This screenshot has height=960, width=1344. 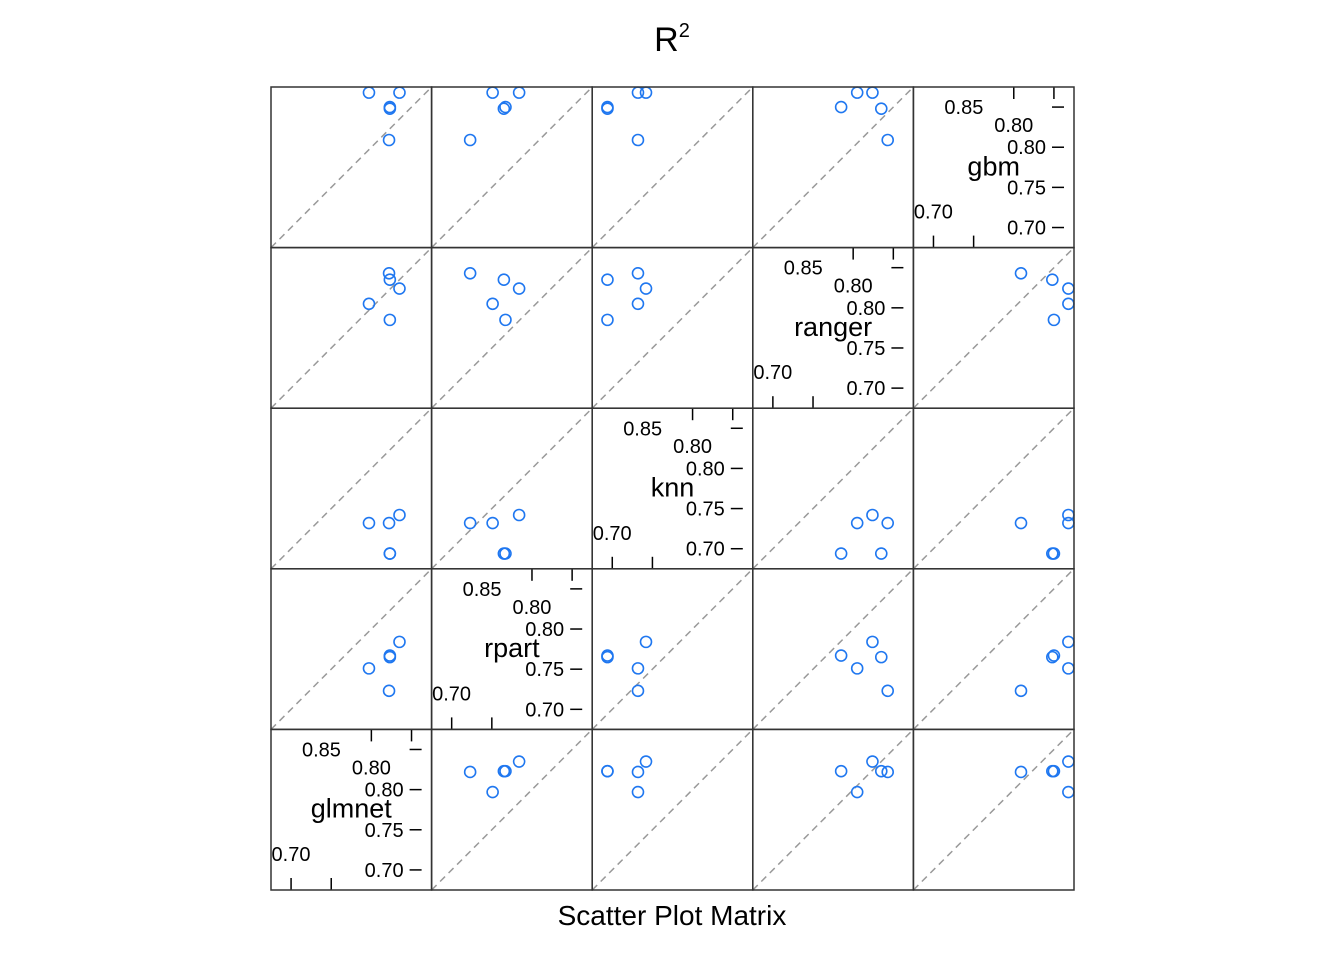 I want to click on title-main: R, so click(x=666, y=40).